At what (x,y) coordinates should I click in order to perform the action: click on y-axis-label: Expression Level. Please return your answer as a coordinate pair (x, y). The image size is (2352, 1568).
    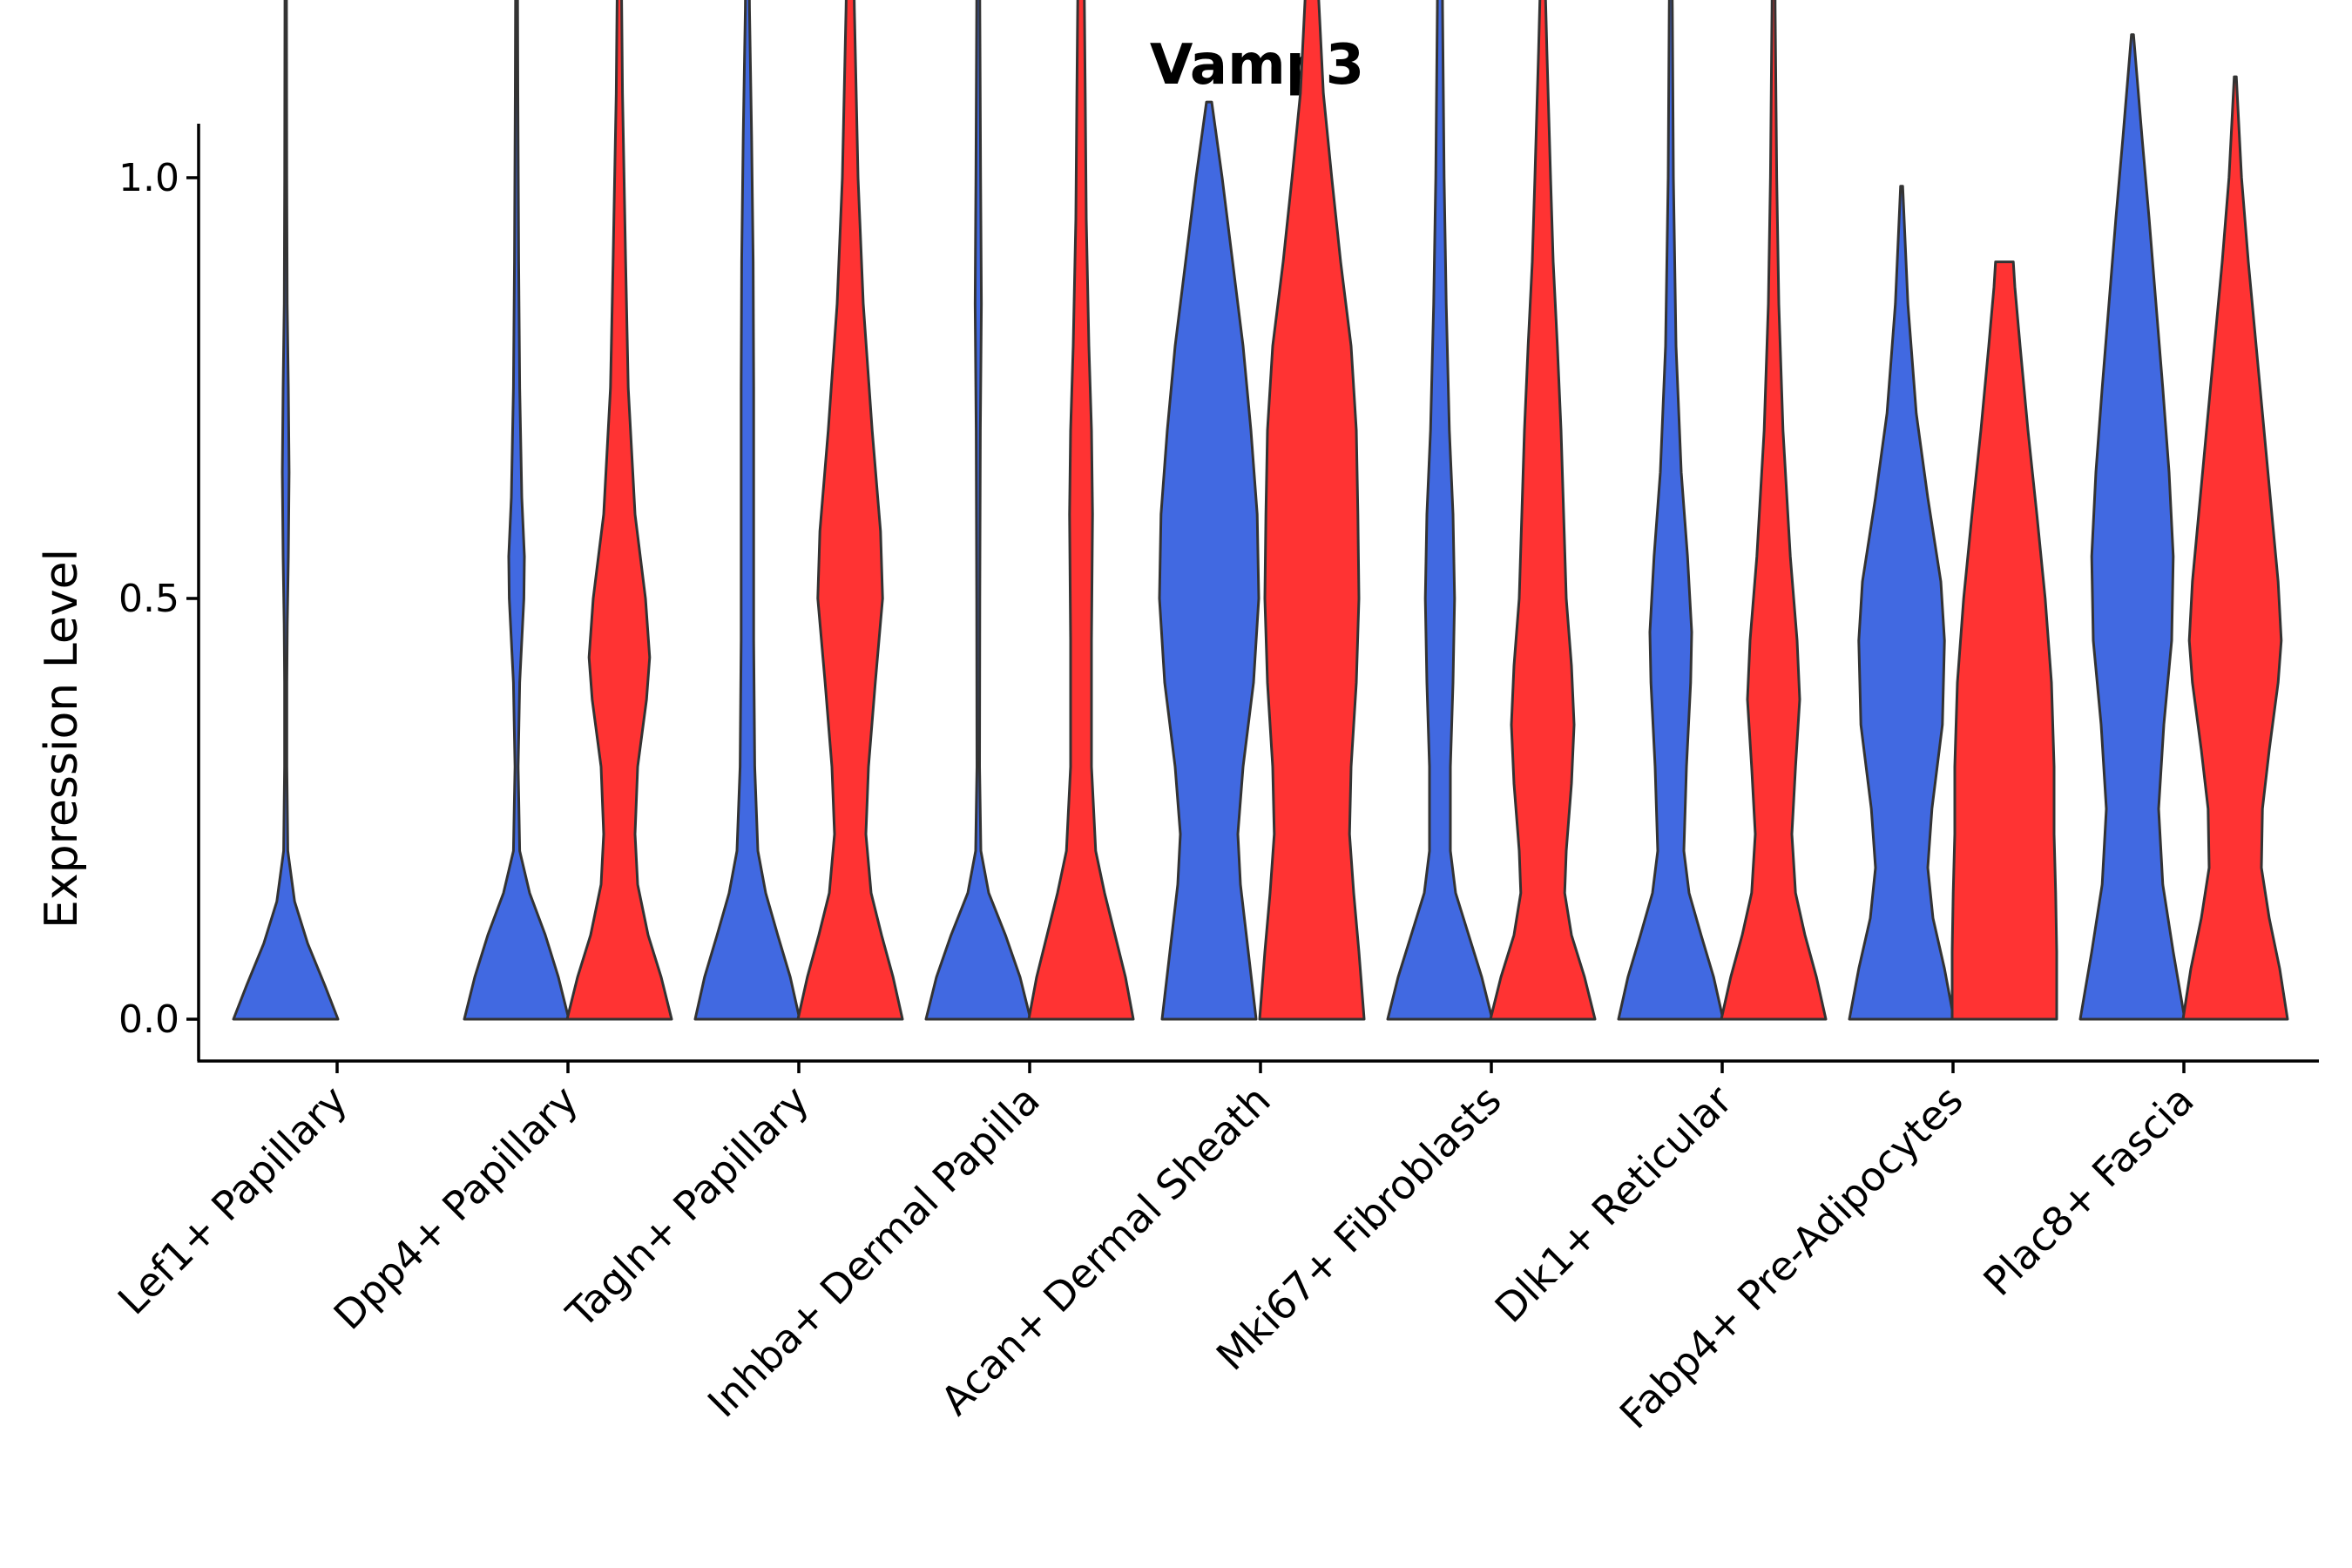
    Looking at the image, I should click on (62, 739).